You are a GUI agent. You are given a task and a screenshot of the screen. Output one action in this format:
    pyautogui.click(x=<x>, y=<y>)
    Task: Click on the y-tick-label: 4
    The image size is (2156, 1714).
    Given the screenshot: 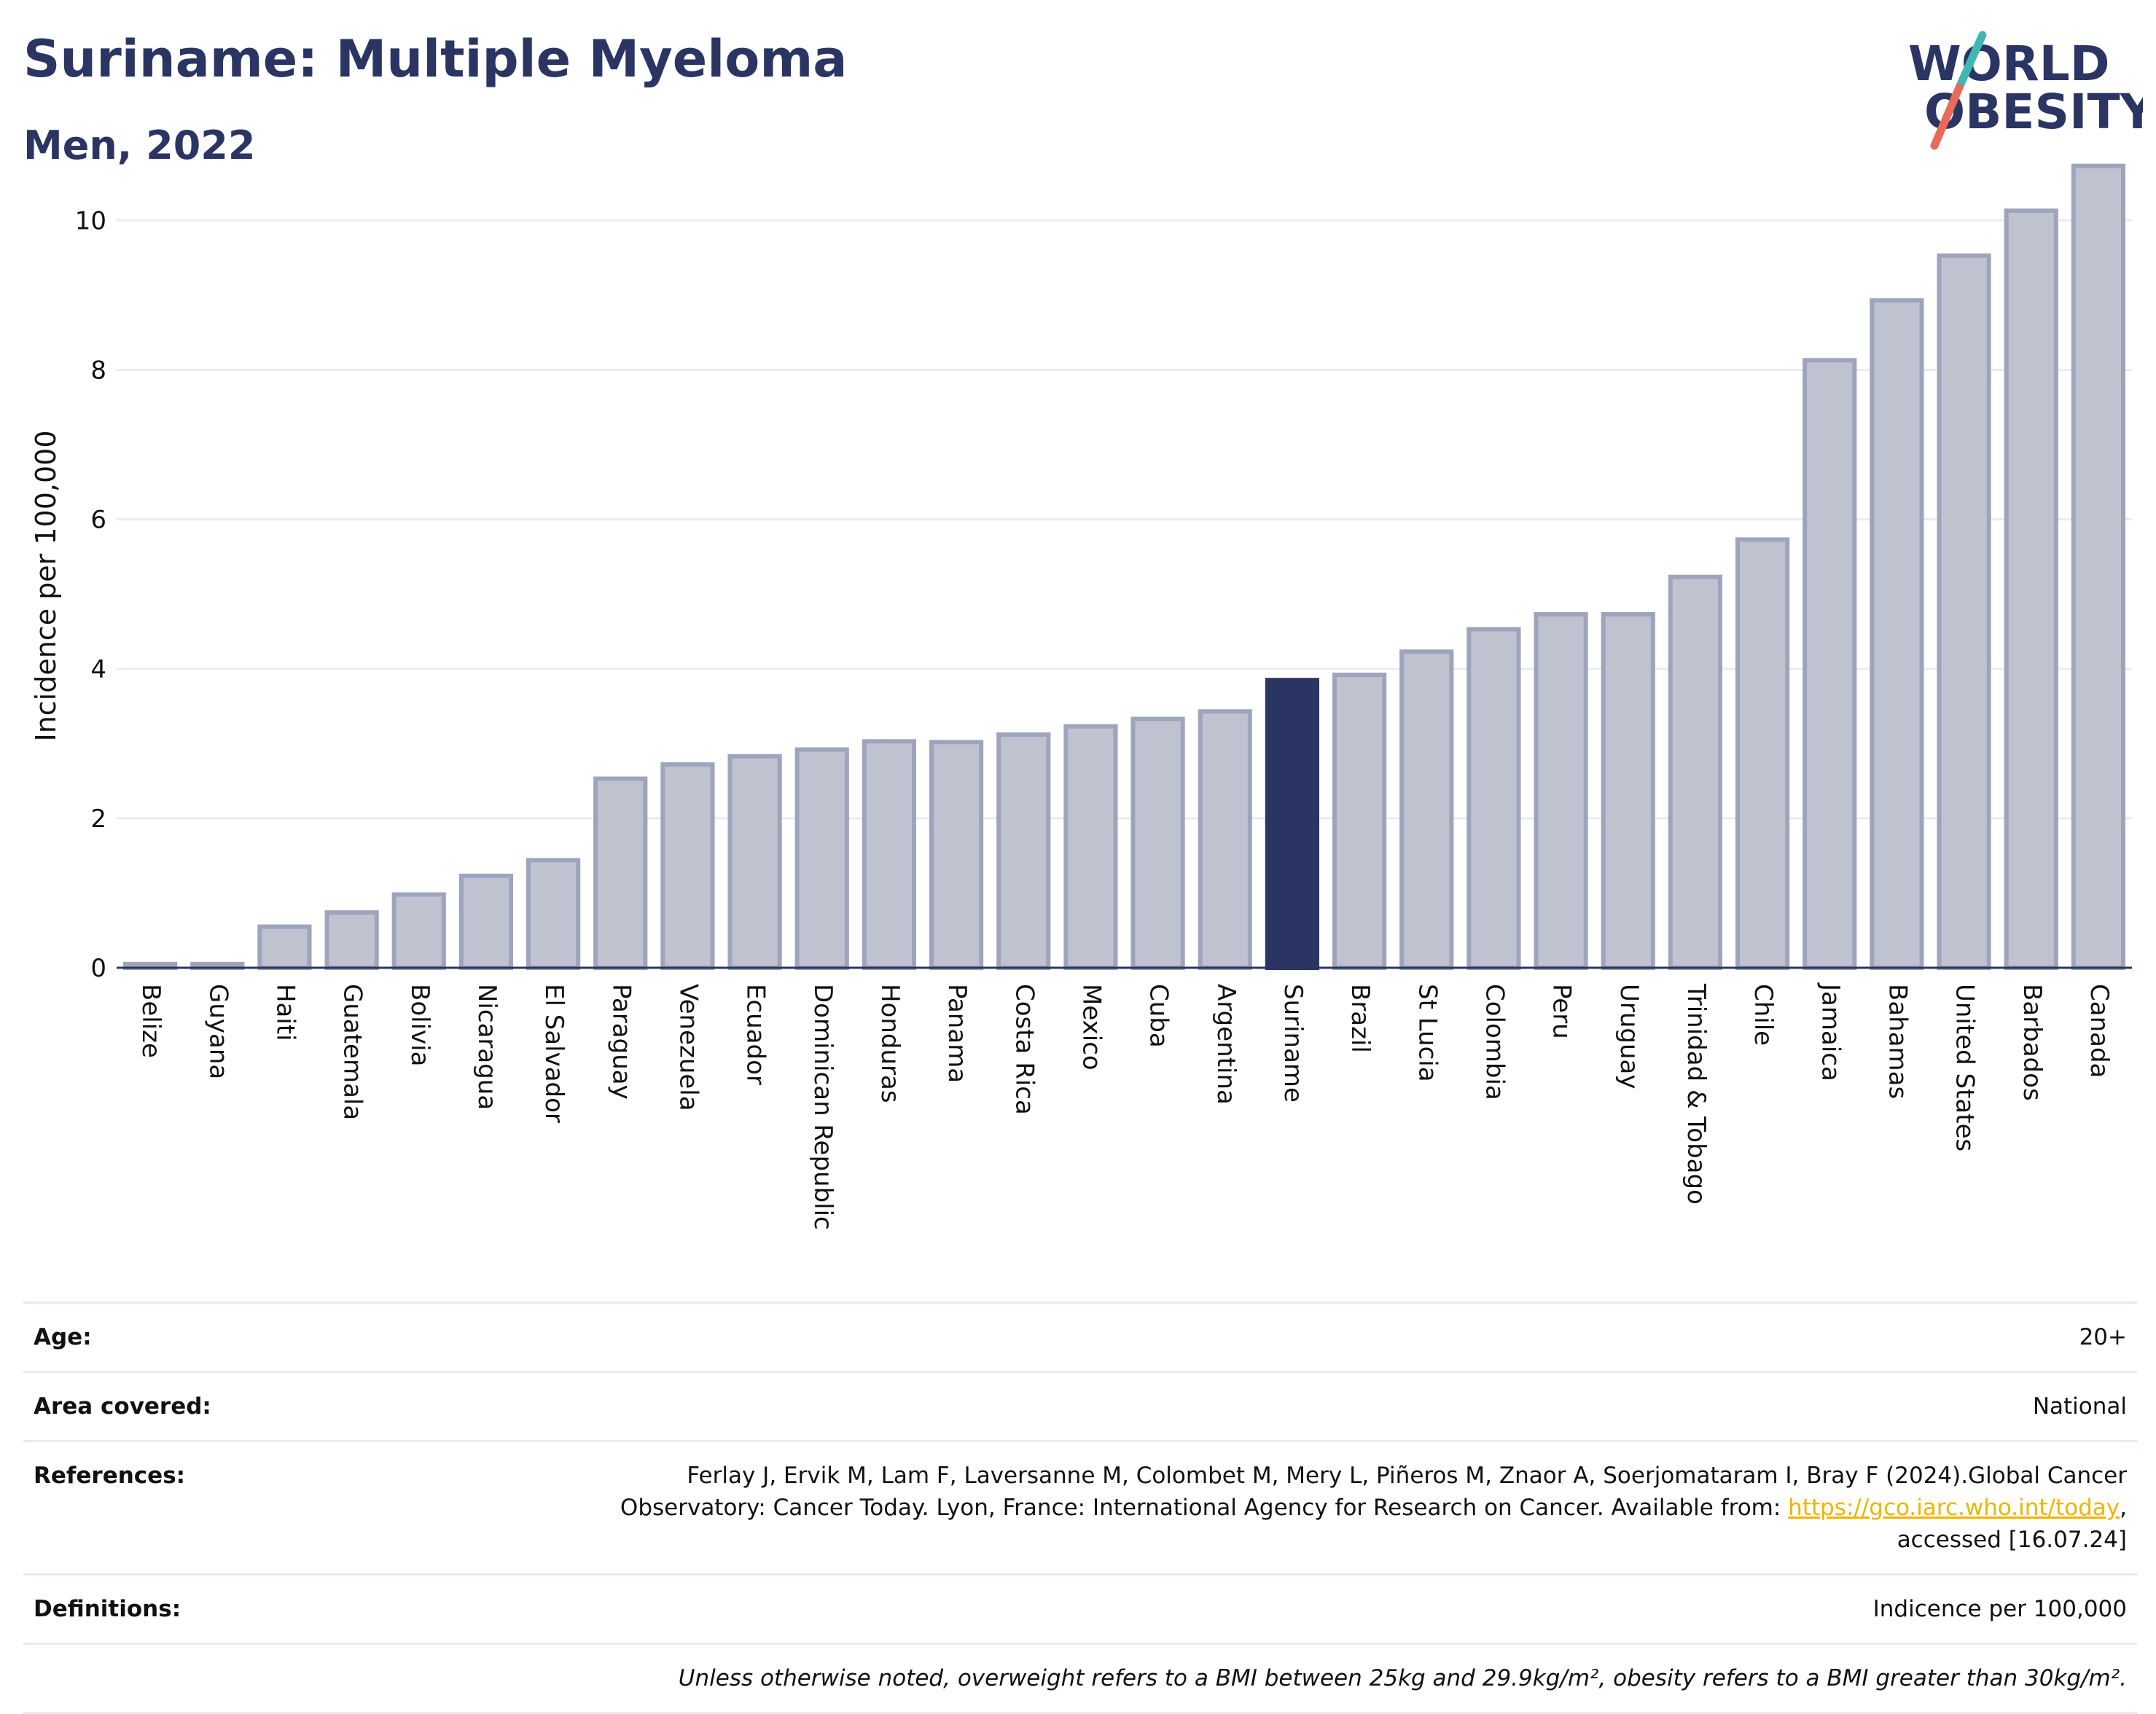 What is the action you would take?
    pyautogui.click(x=98, y=669)
    